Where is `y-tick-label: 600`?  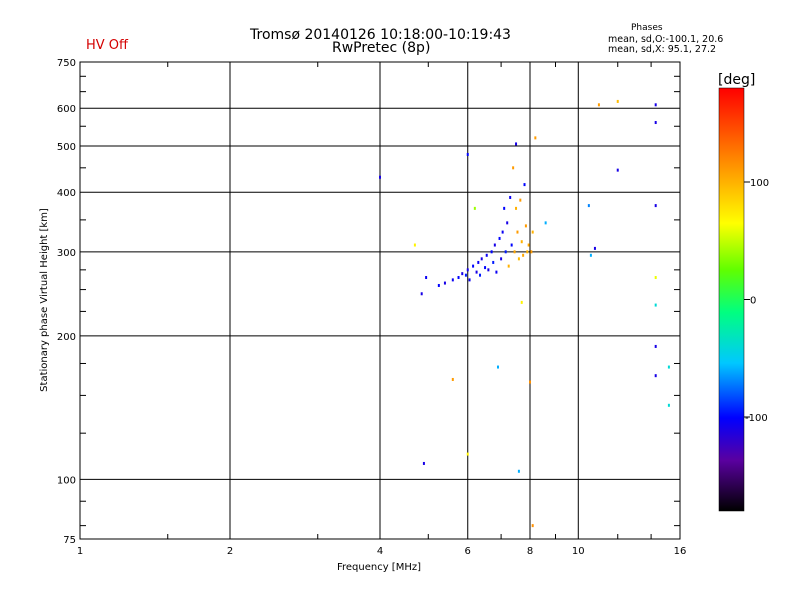
y-tick-label: 600 is located at coordinates (66, 109).